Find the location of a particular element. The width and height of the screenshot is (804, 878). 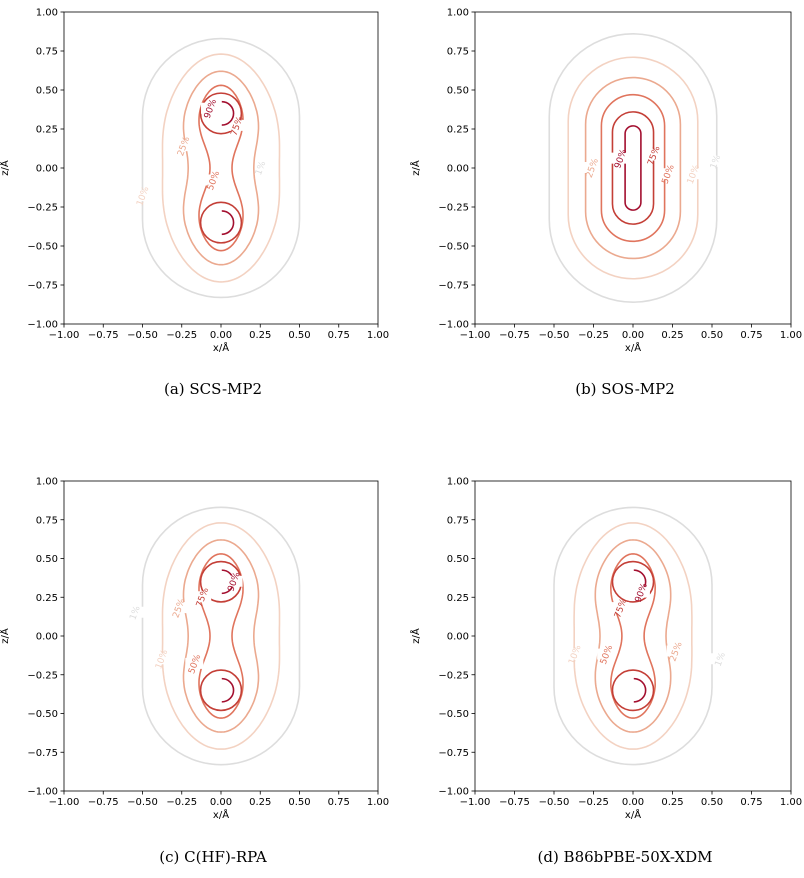

panel-caption: (b) SOS-MP2 is located at coordinates (625, 389).